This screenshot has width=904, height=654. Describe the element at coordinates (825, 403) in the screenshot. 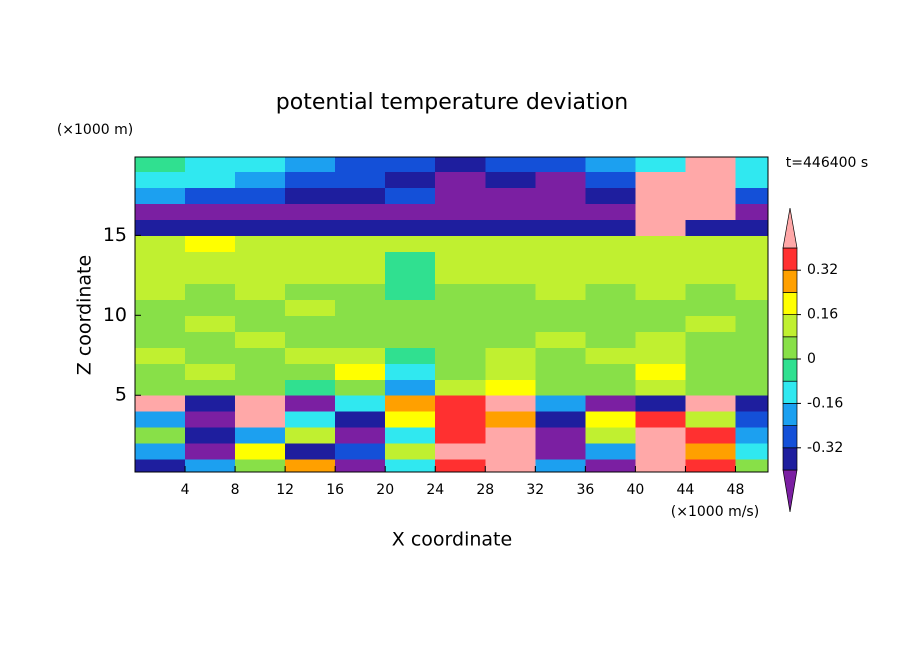

I see `colorbar-tick-label: -0.16` at that location.